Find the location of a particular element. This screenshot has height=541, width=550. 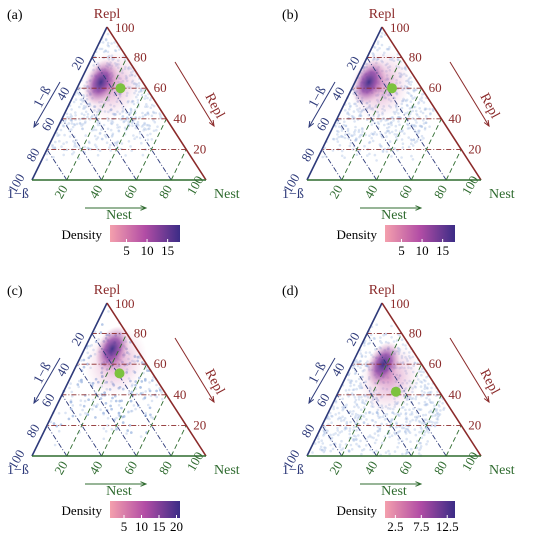

legend-tick-label: 5 is located at coordinates (401, 250).